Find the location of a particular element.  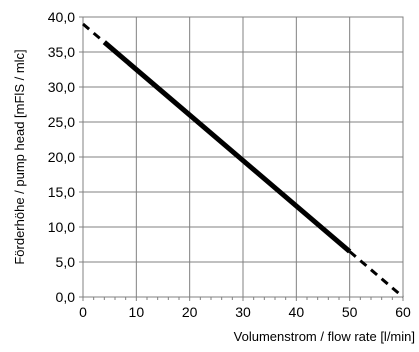

y-tick-label: 25,0 is located at coordinates (61, 122).